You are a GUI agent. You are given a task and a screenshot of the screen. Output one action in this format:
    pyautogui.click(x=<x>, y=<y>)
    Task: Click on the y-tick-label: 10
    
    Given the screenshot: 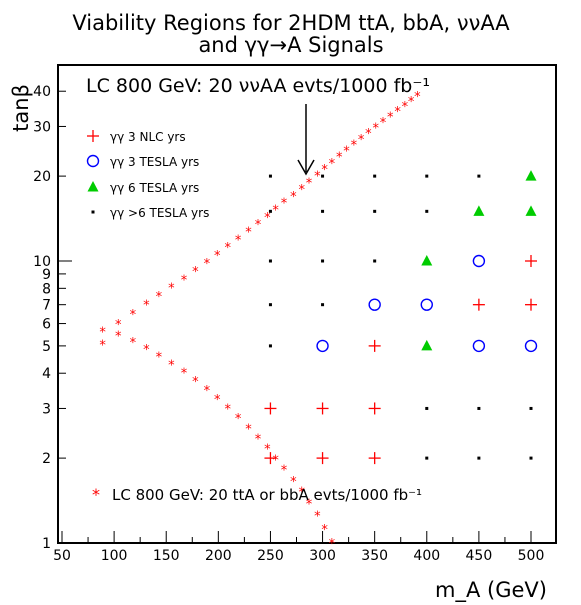 What is the action you would take?
    pyautogui.click(x=42, y=262)
    